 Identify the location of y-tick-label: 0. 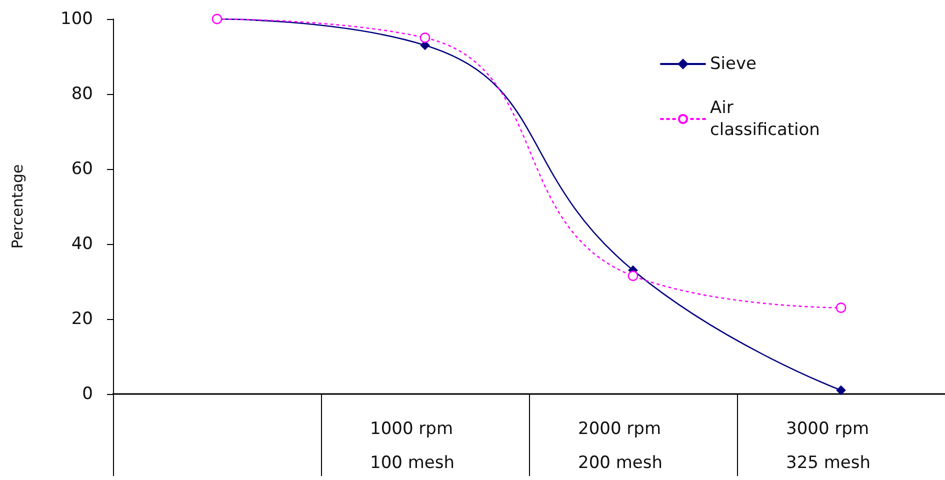
(87, 394).